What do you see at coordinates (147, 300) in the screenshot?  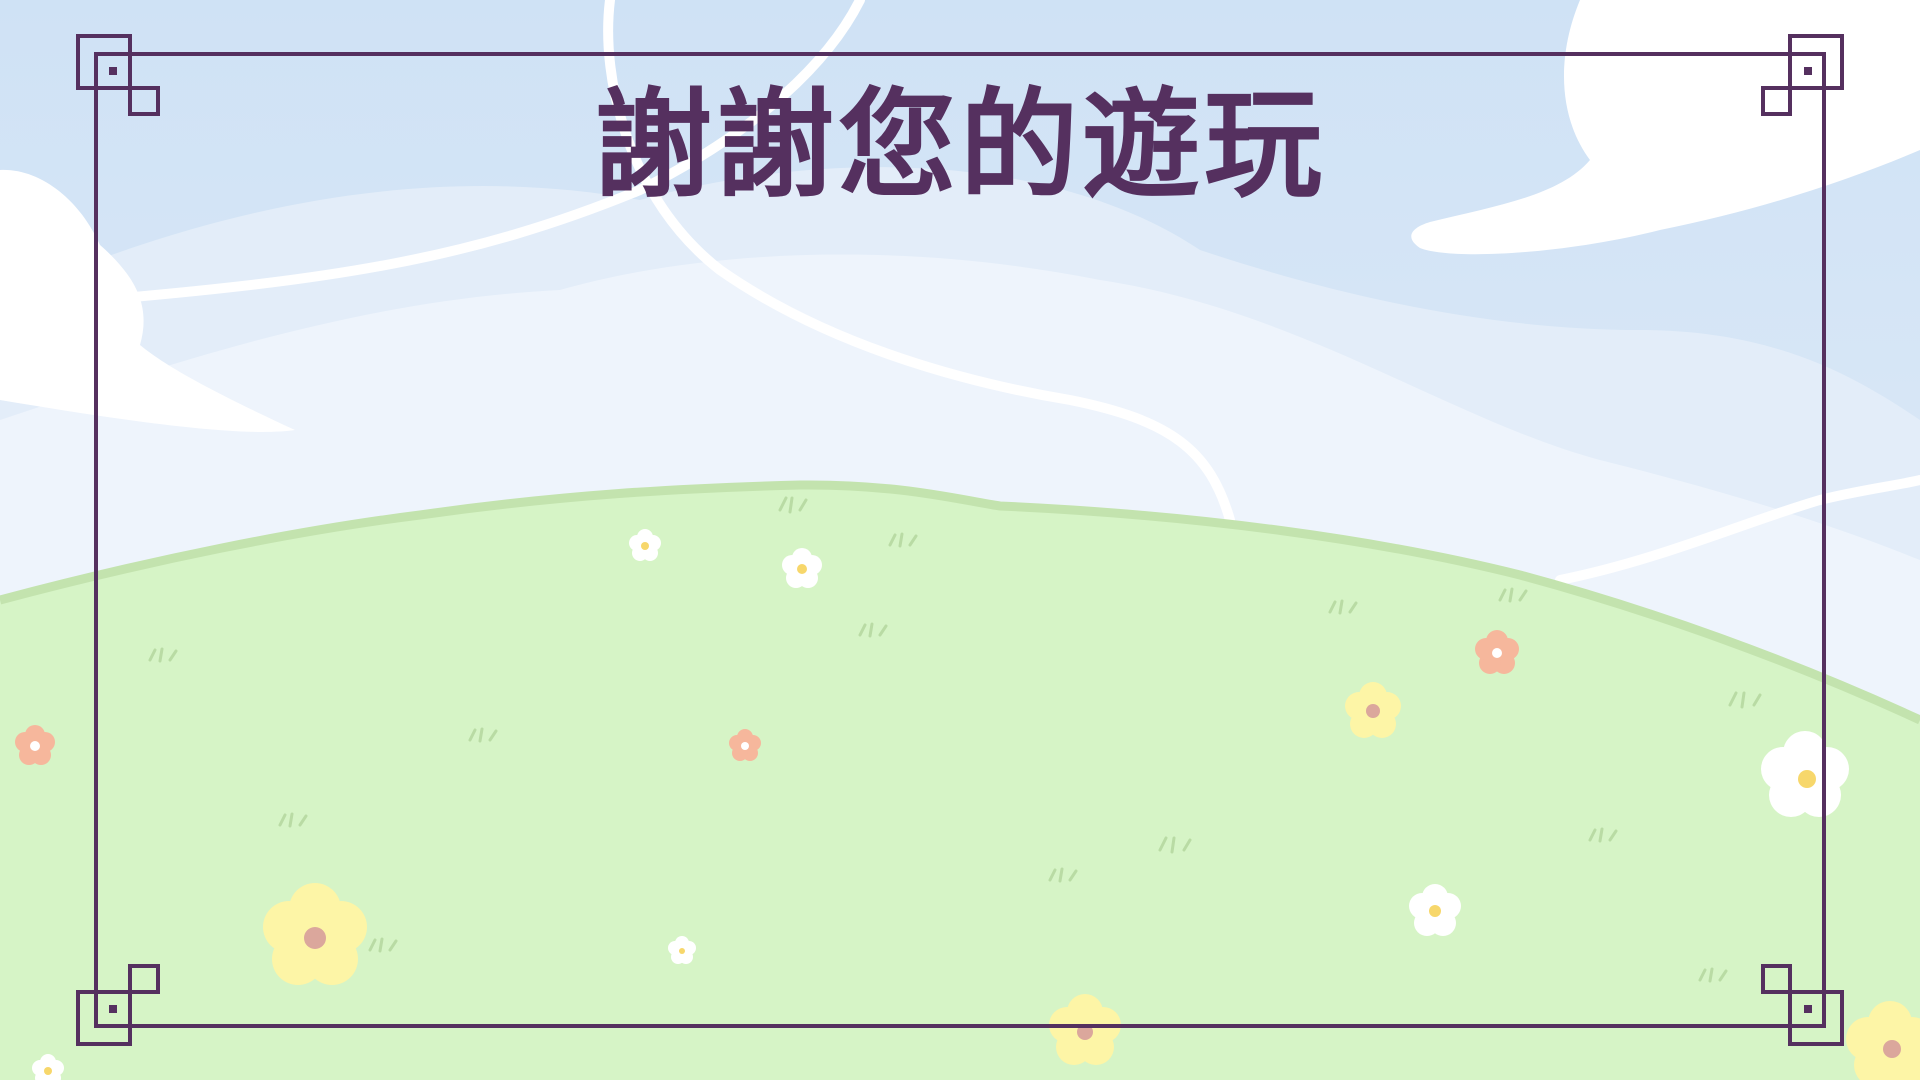 I see `cloud-left` at bounding box center [147, 300].